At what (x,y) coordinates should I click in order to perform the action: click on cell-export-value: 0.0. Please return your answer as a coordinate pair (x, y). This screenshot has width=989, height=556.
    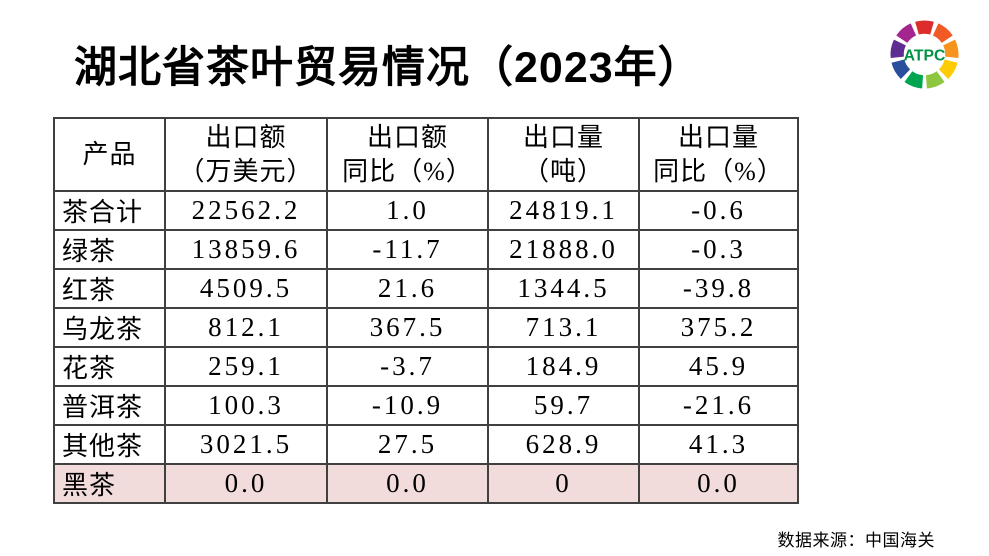
    Looking at the image, I should click on (246, 483).